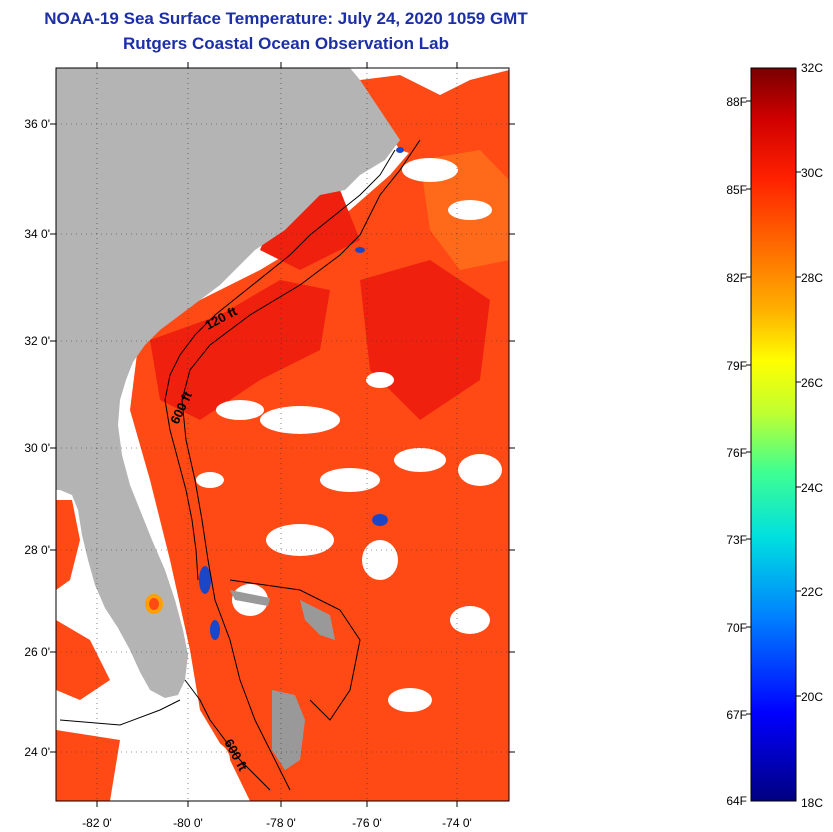 Image resolution: width=833 pixels, height=832 pixels. I want to click on colorbar-label-82f: 82F, so click(736, 278).